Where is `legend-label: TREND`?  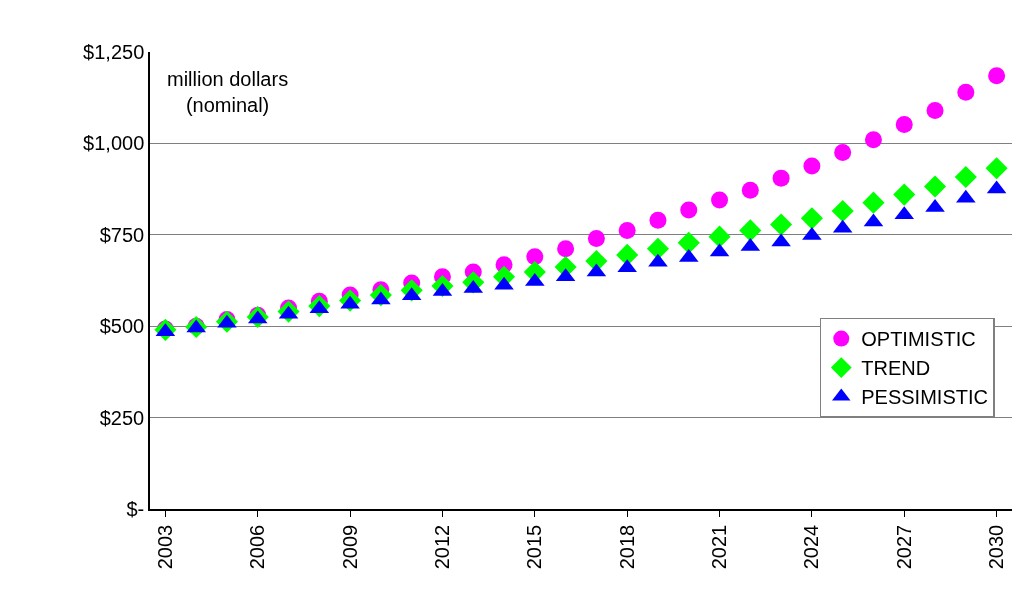
legend-label: TREND is located at coordinates (896, 368).